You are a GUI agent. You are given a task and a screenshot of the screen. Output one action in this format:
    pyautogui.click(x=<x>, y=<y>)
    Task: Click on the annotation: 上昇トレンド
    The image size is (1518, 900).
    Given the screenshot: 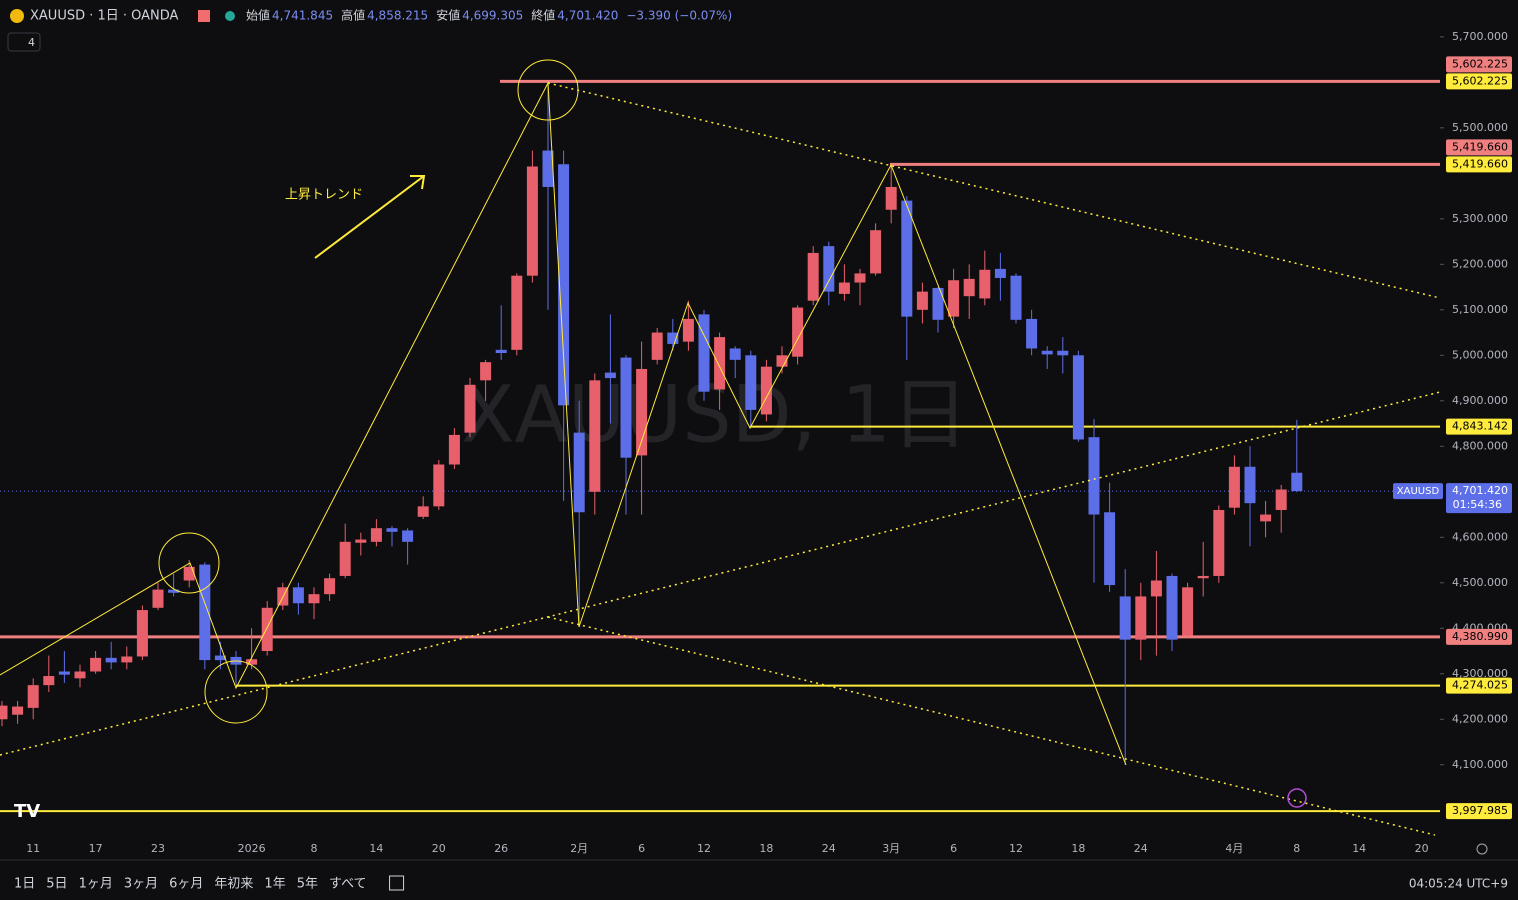 What is the action you would take?
    pyautogui.click(x=324, y=195)
    